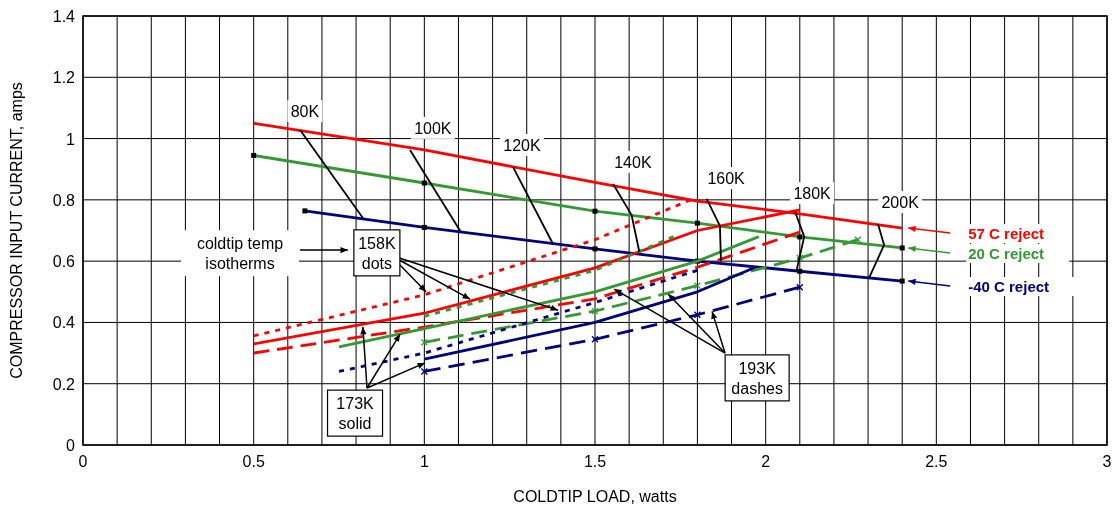 The width and height of the screenshot is (1119, 514). What do you see at coordinates (64, 78) in the screenshot?
I see `y-tick-label: 1.2` at bounding box center [64, 78].